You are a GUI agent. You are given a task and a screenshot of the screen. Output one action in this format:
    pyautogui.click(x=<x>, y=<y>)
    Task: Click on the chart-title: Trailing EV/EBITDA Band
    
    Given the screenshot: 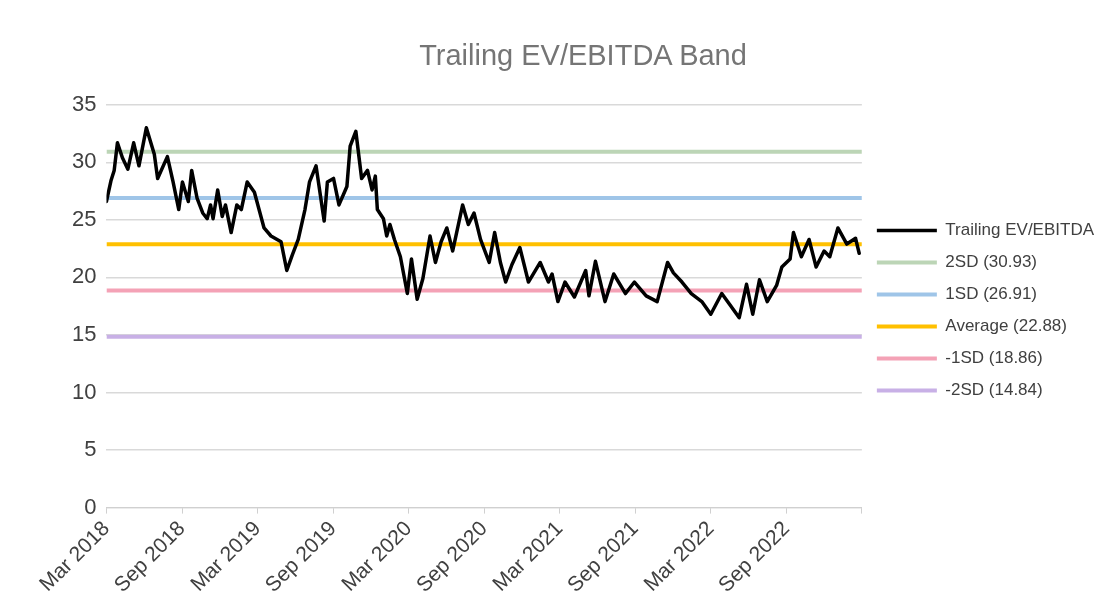 What is the action you would take?
    pyautogui.click(x=583, y=55)
    